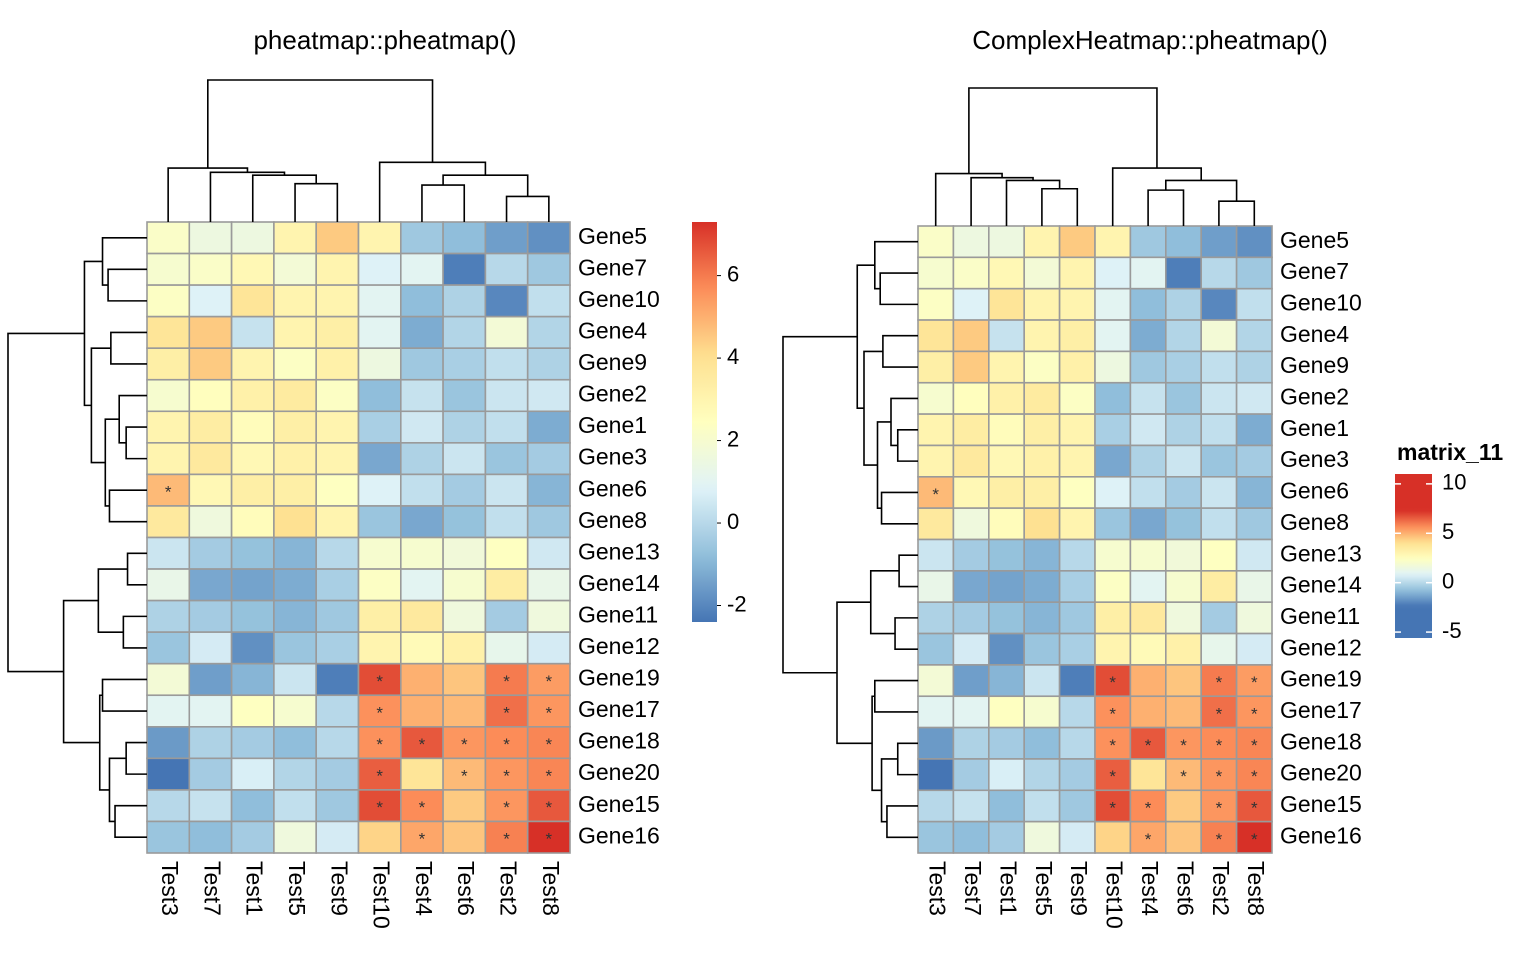 The width and height of the screenshot is (1536, 960). I want to click on column-label: Test9, so click(1079, 888).